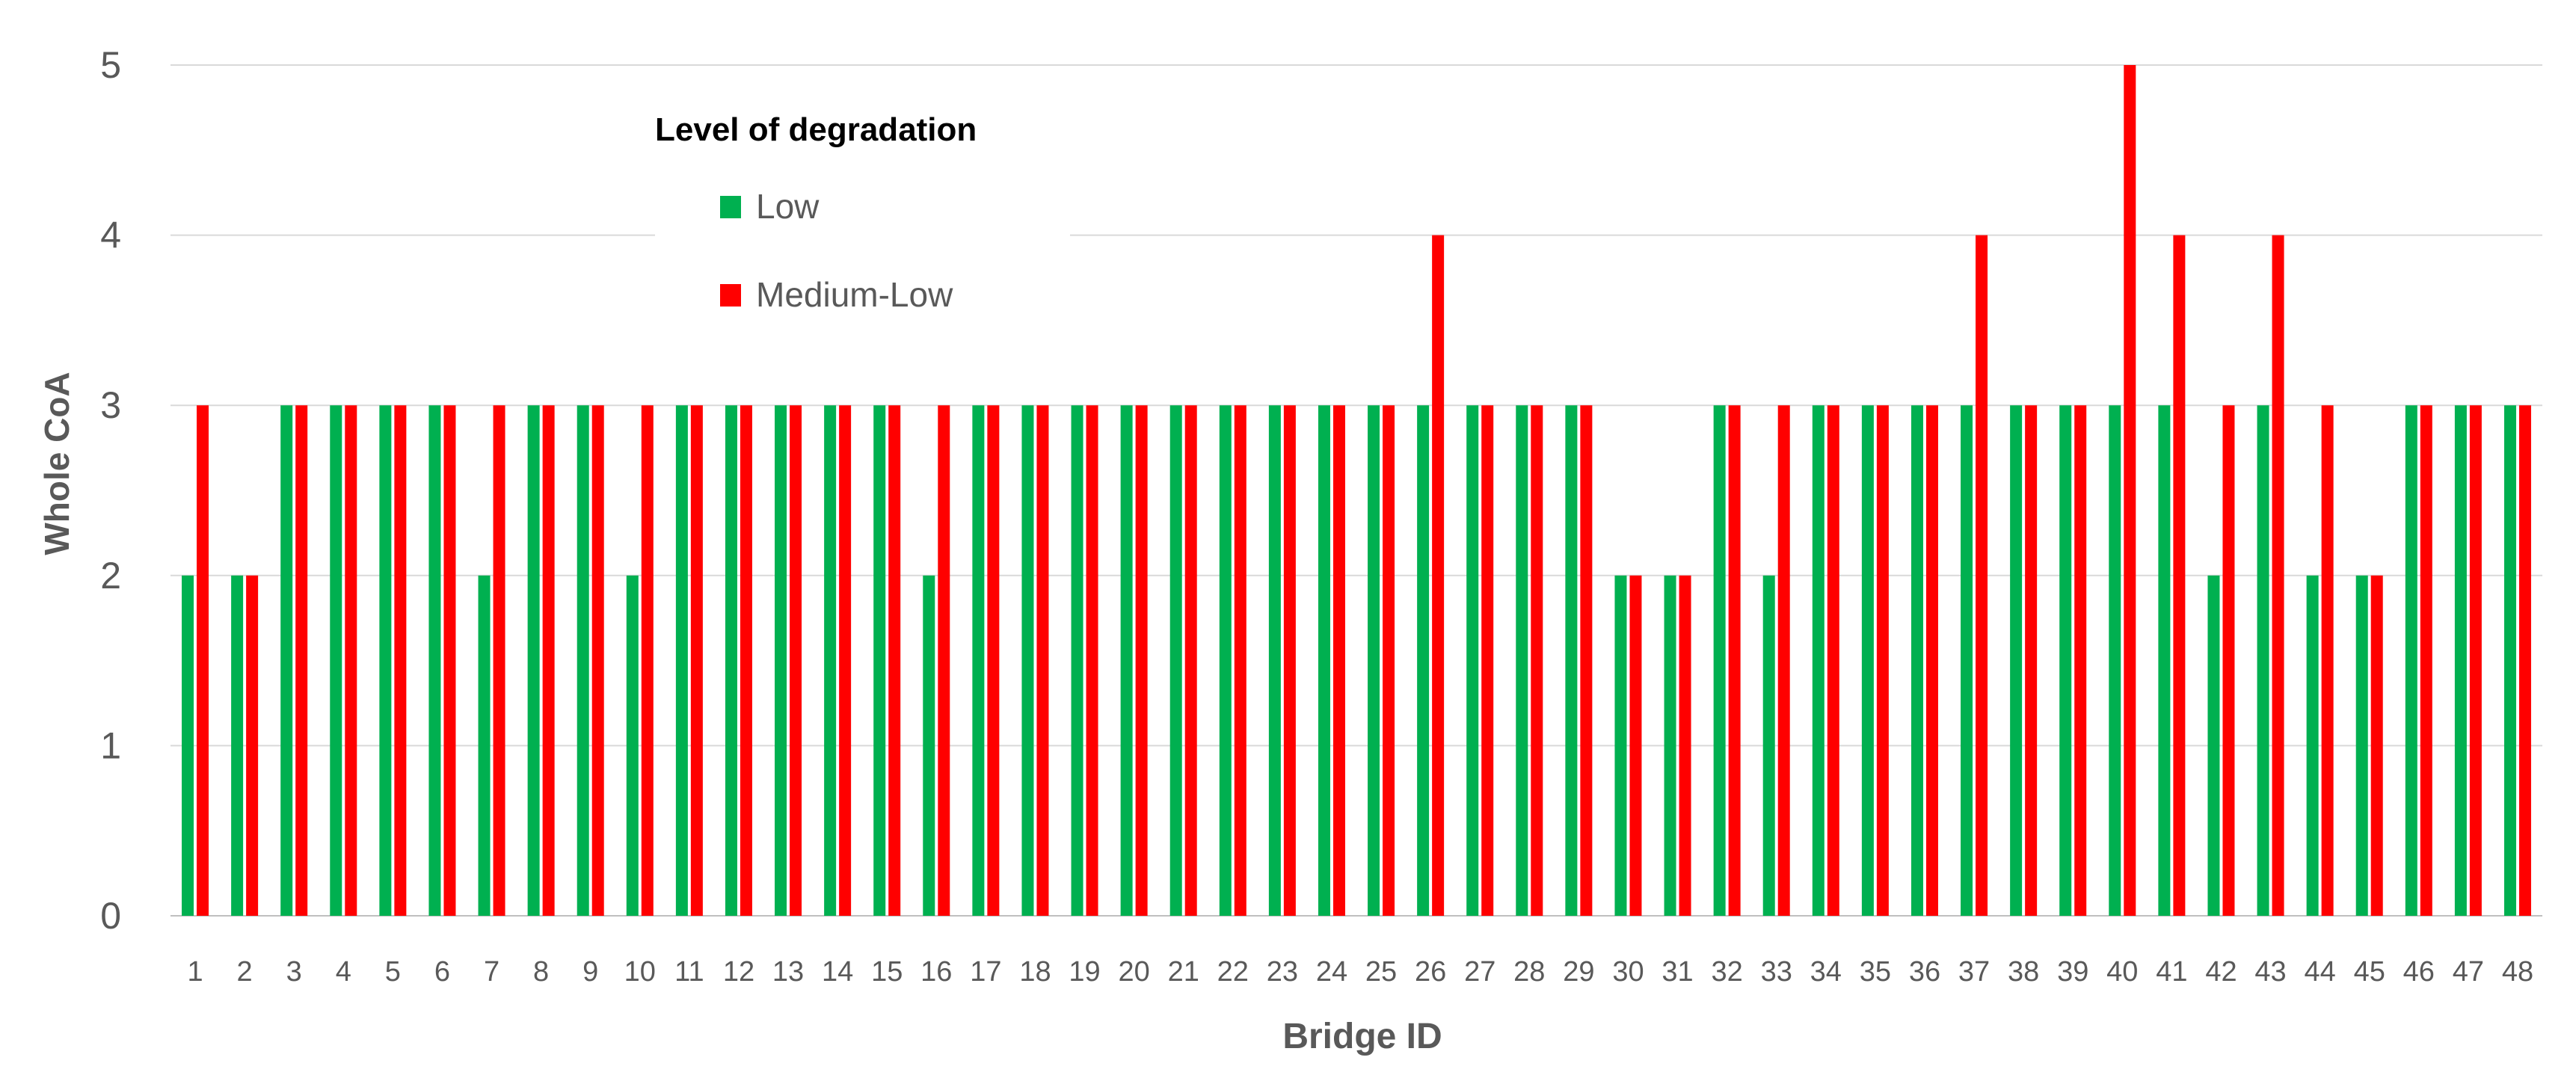 The height and width of the screenshot is (1084, 2576). Describe the element at coordinates (195, 972) in the screenshot. I see `x-tick-label: 1` at that location.